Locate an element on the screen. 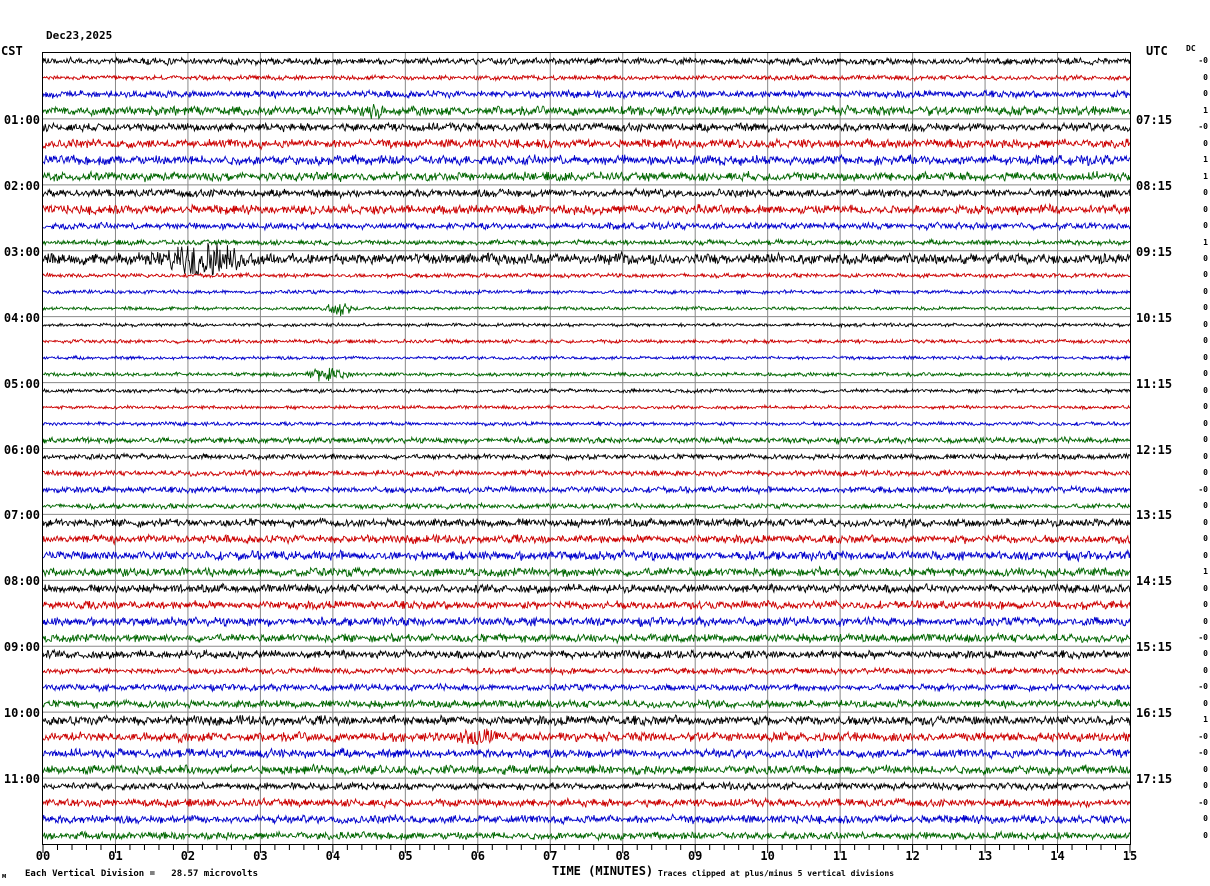 This screenshot has width=1210, height=886. x-tick-label: 09 is located at coordinates (695, 856).